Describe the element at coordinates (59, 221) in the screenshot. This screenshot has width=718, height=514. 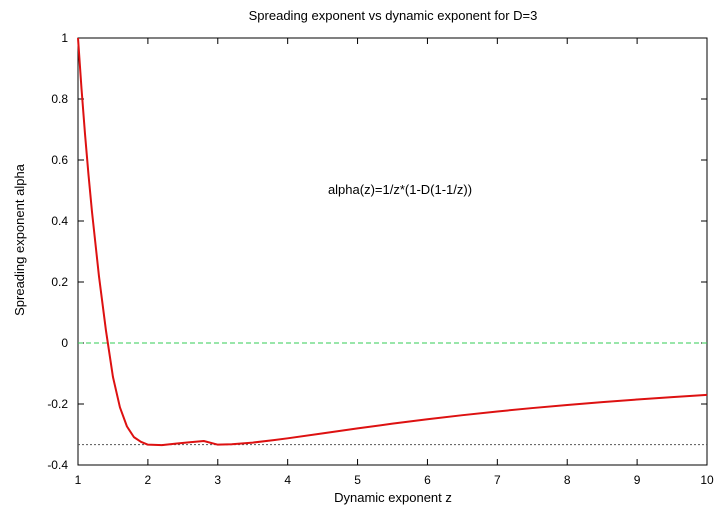
I see `y-tick-label: 0.4` at that location.